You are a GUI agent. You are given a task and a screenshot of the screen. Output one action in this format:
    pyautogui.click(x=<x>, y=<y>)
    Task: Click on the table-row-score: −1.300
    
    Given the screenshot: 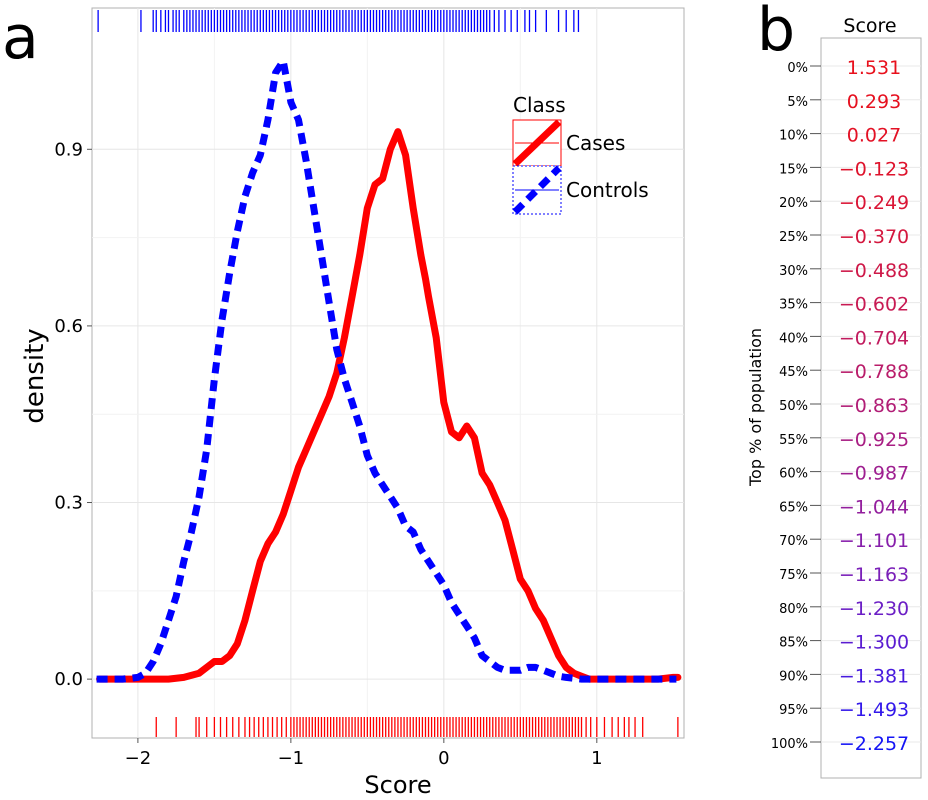 What is the action you would take?
    pyautogui.click(x=874, y=643)
    